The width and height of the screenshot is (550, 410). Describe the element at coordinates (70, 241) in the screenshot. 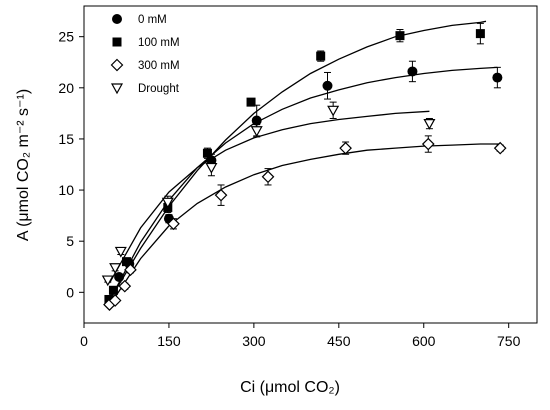

I see `y-tick-label: 5` at that location.